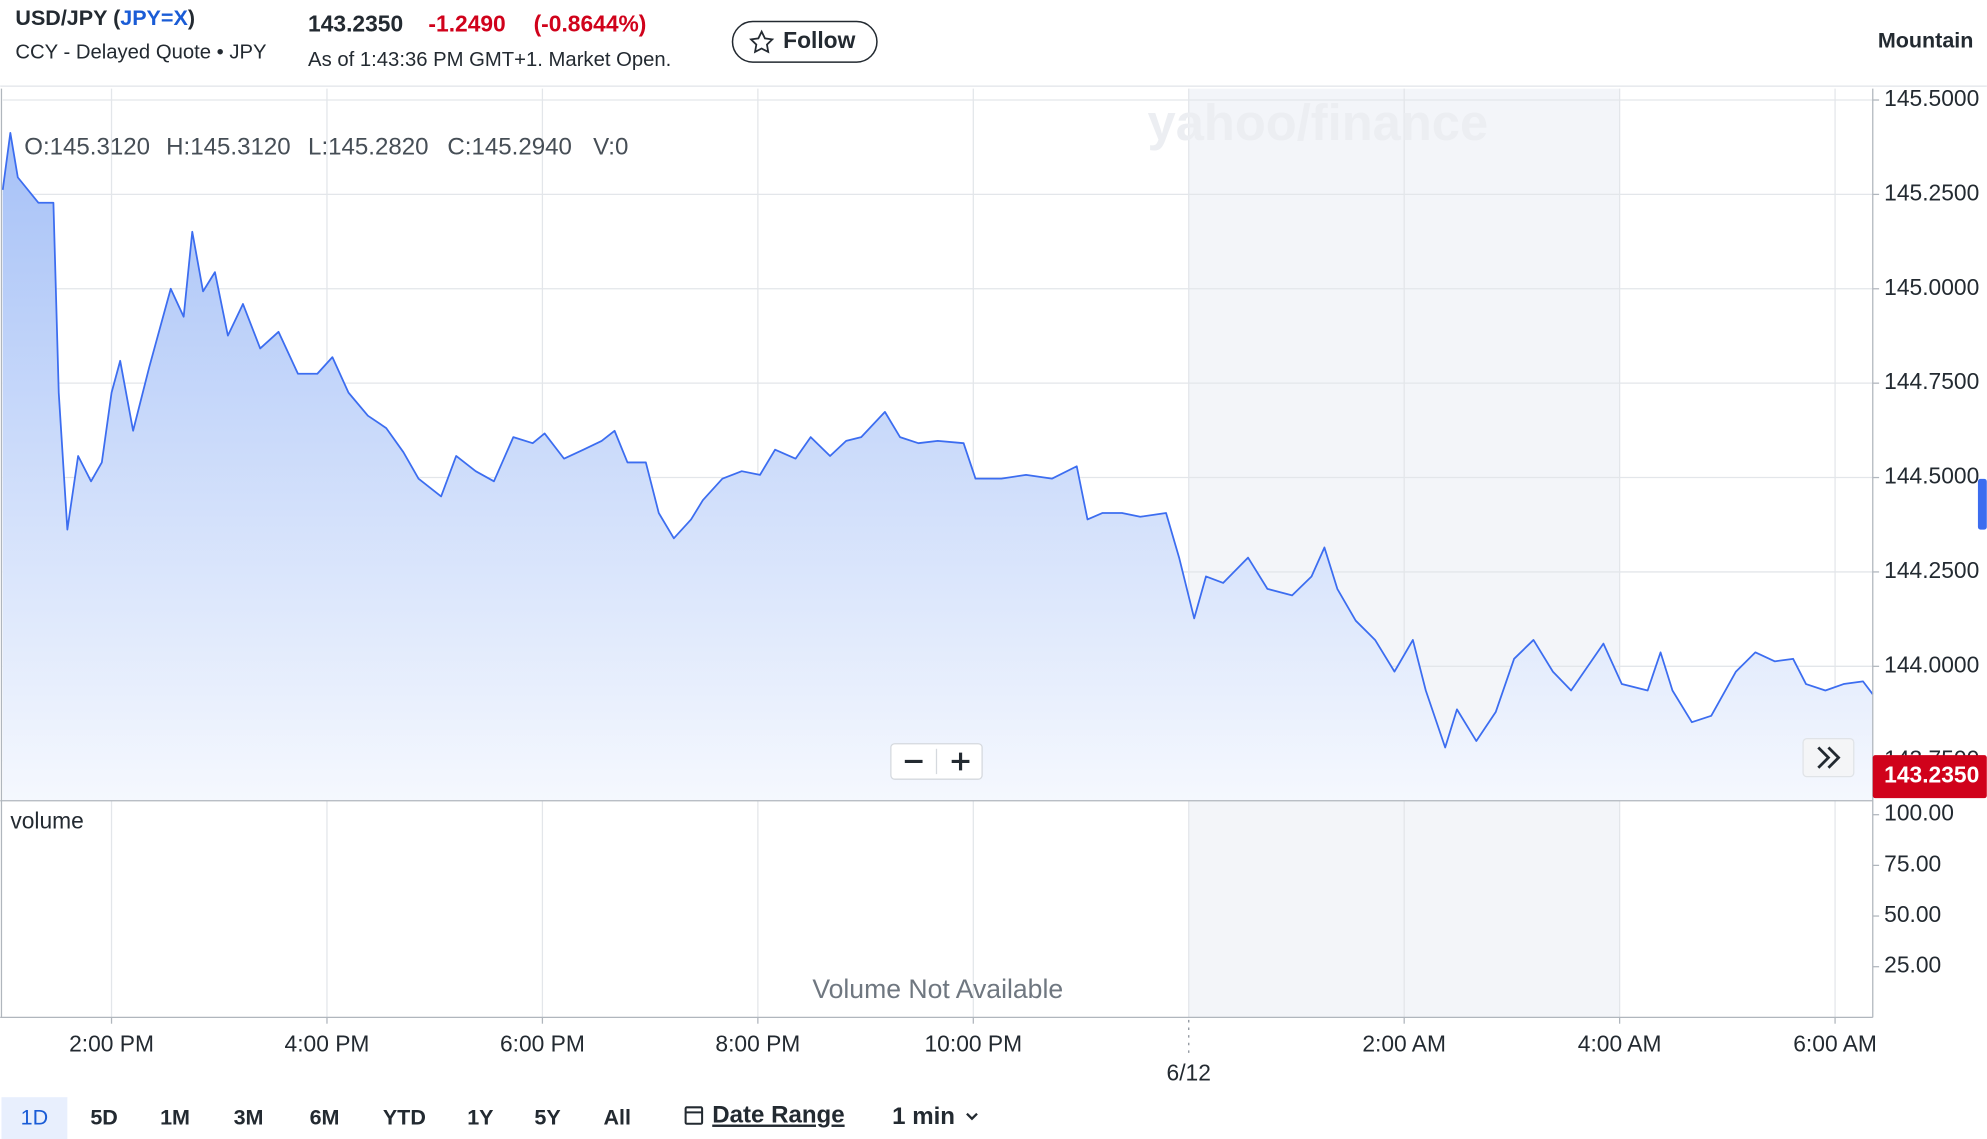 The image size is (1987, 1139). I want to click on scroll-icon, so click(1829, 757).